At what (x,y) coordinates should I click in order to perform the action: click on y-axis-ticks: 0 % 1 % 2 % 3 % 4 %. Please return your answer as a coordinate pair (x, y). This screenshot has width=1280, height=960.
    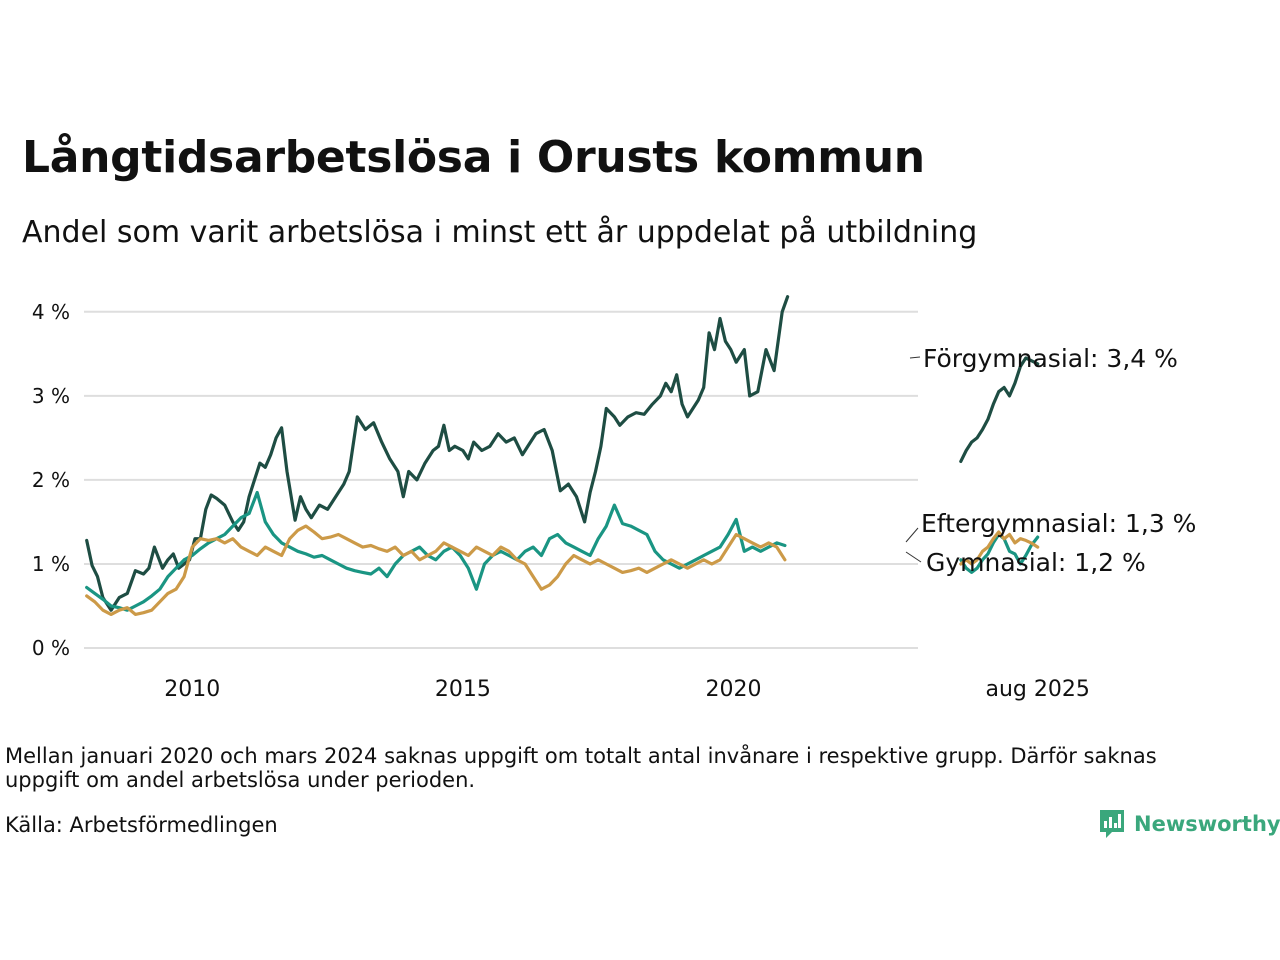
    Looking at the image, I should click on (51, 480).